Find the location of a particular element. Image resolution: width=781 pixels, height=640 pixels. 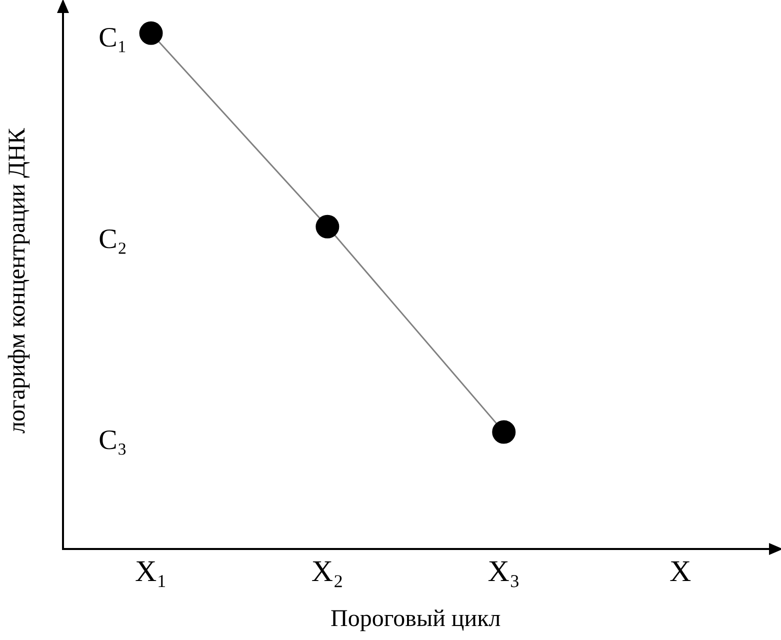

annotation: C₃ is located at coordinates (113, 440).